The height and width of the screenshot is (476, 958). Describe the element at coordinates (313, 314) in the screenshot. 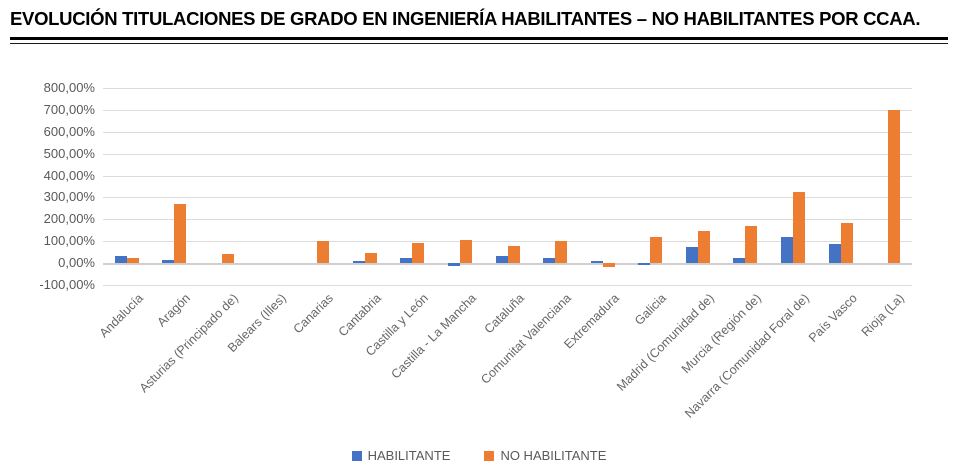

I see `x-axis-label: Canarias` at that location.